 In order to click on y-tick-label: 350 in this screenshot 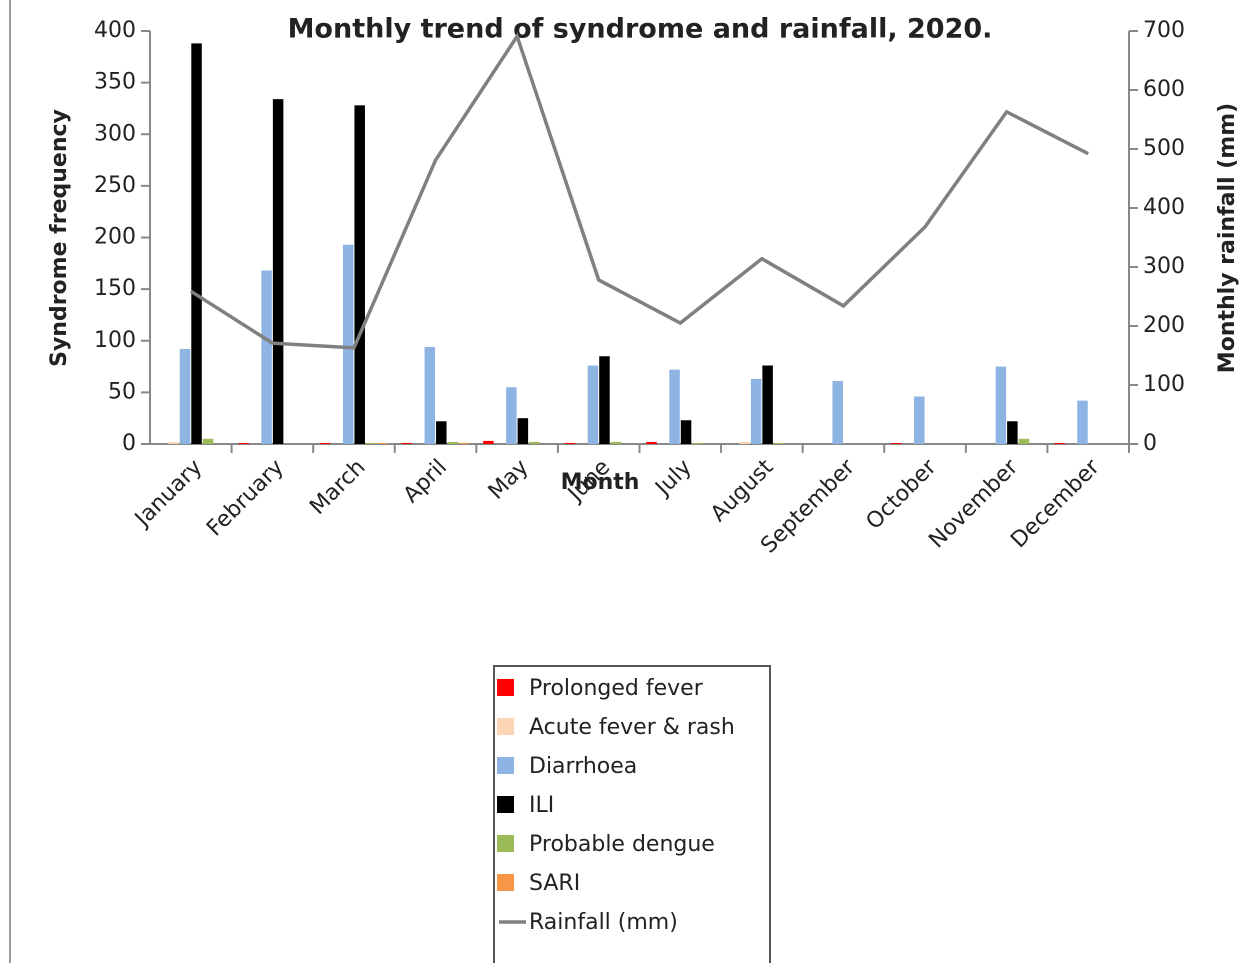, I will do `click(115, 82)`.